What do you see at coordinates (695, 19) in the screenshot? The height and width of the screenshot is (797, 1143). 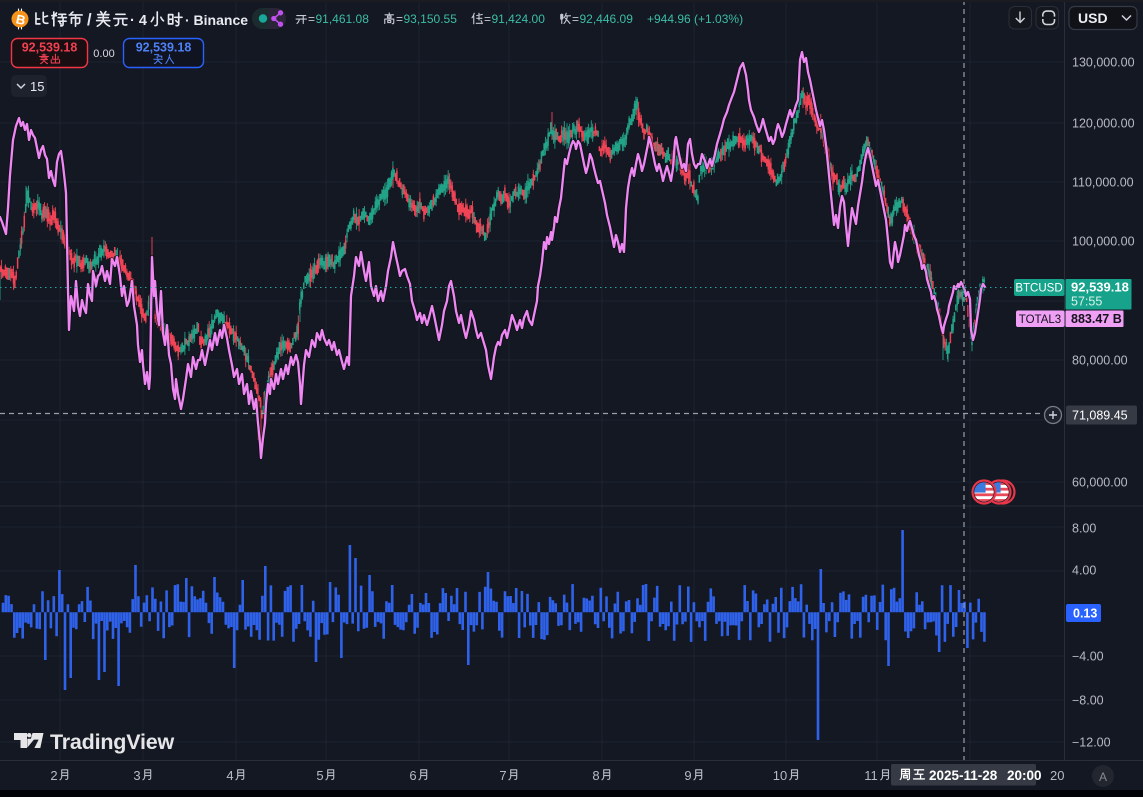 I see `svg-text: +944.96 (+1.03%)` at bounding box center [695, 19].